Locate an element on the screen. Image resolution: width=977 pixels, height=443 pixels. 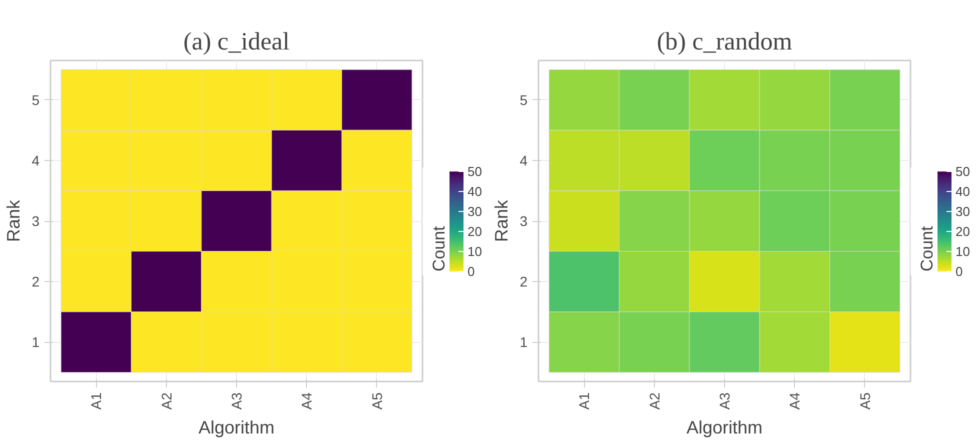
chart-title: (b) c_random is located at coordinates (724, 42).